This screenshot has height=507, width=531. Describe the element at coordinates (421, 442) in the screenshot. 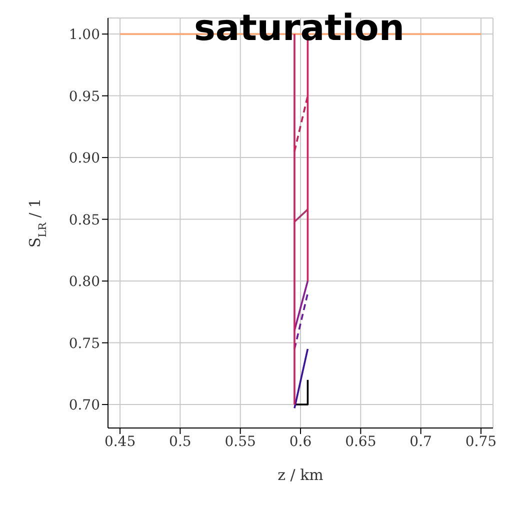

I see `x-tick-label: 0.7` at that location.